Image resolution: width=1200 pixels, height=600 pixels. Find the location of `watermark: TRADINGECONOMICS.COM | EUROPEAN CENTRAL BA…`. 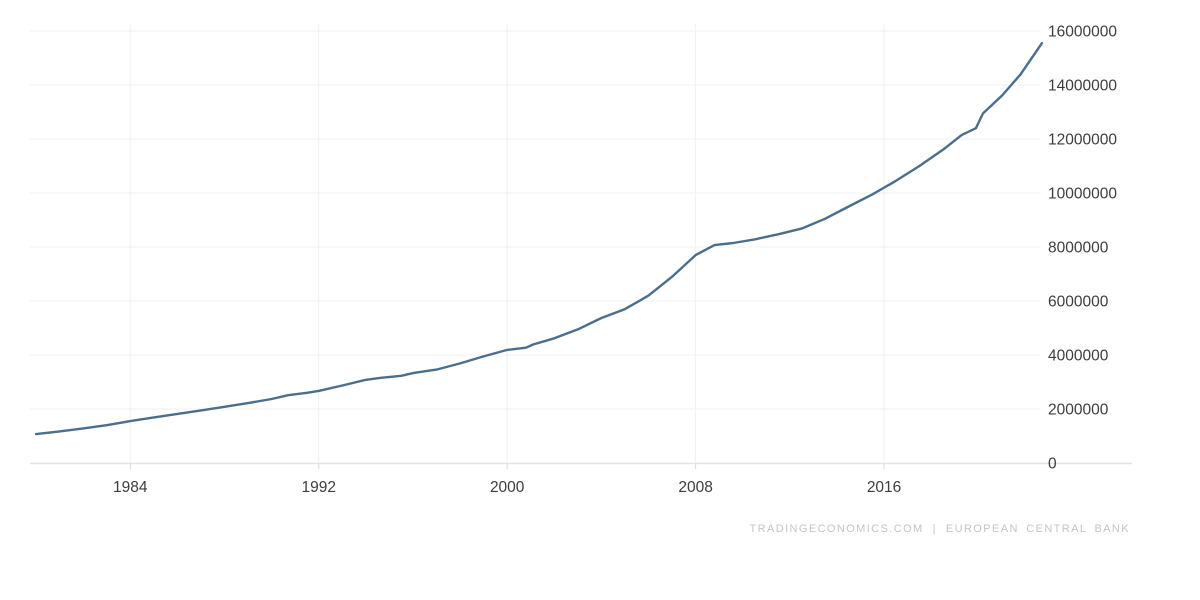

watermark: TRADINGECONOMICS.COM | EUROPEAN CENTRAL BA… is located at coordinates (940, 529).